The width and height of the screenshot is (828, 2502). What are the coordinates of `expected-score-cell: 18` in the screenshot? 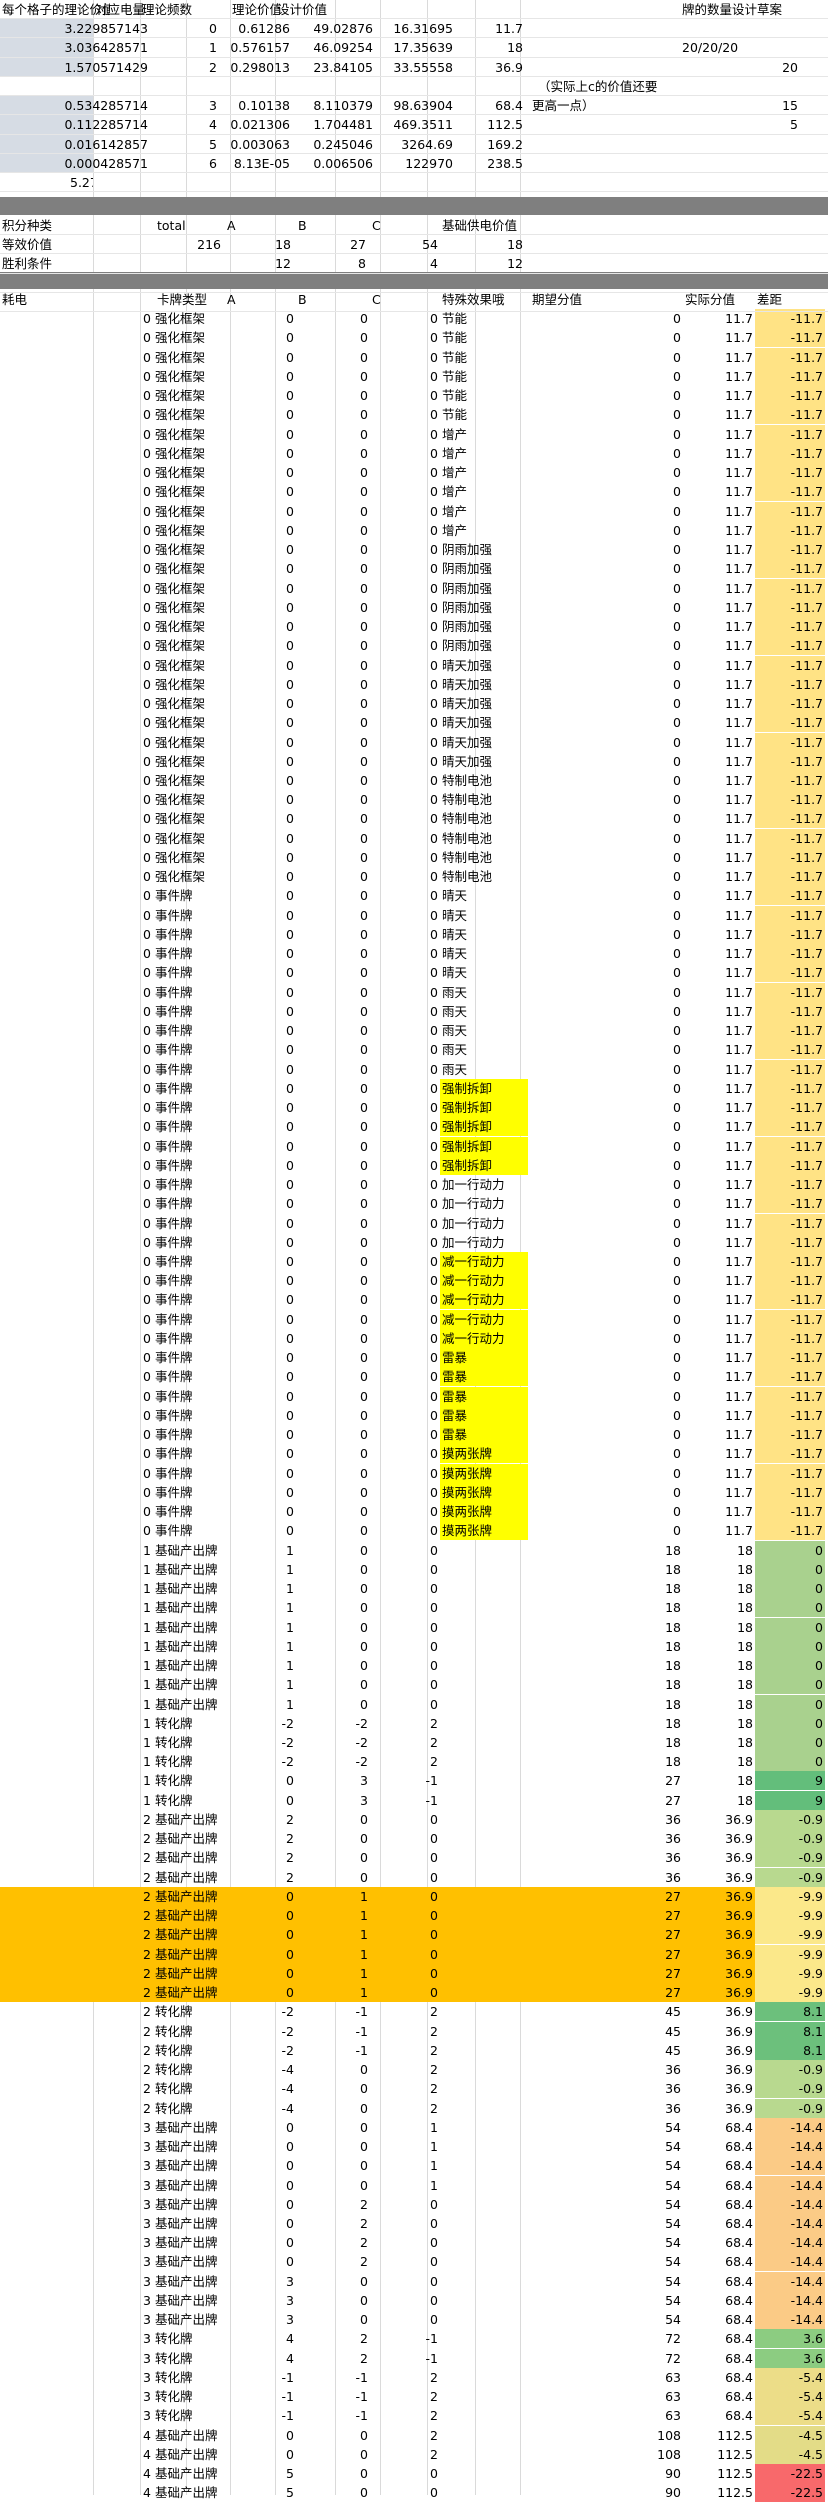 It's located at (673, 1666).